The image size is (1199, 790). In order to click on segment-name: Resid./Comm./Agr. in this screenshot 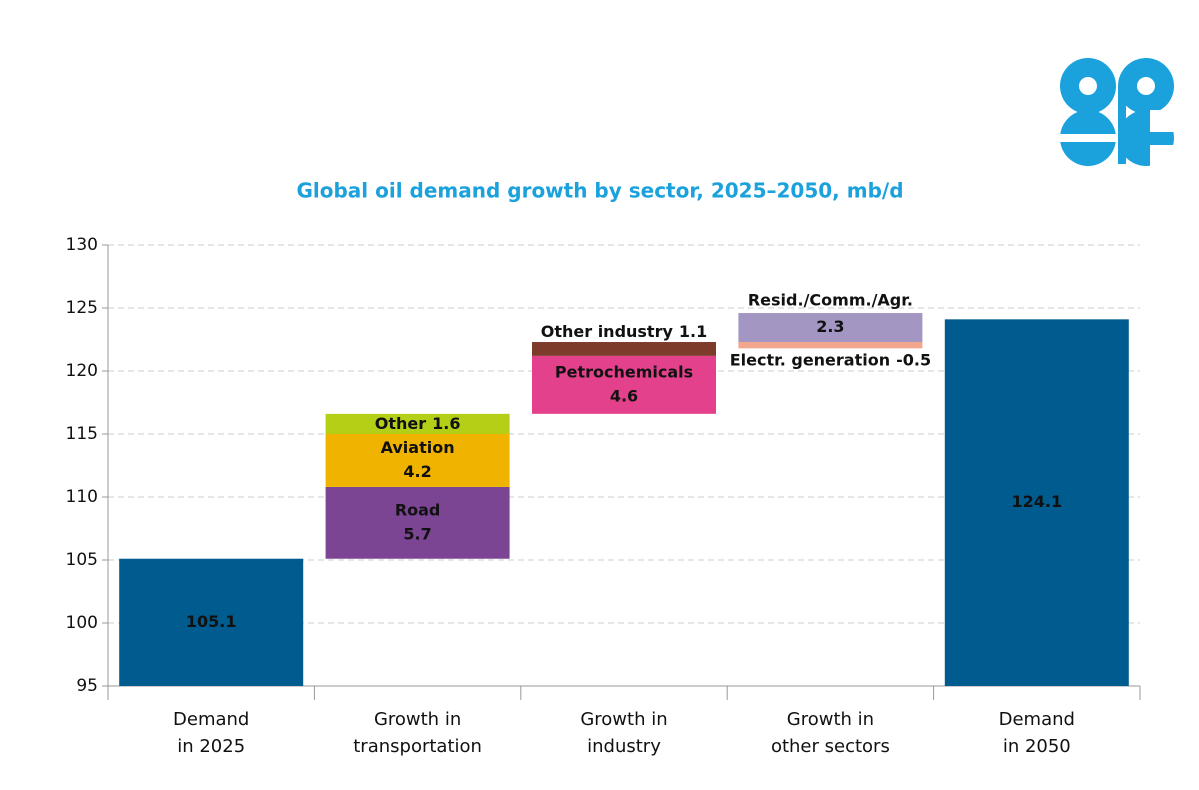, I will do `click(830, 300)`.